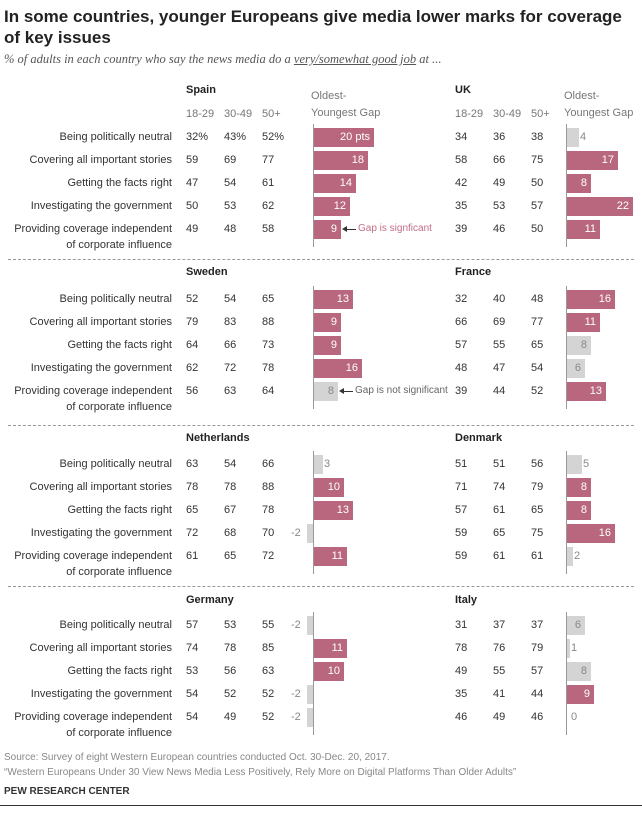 This screenshot has width=642, height=815. I want to click on column-header: 50+, so click(540, 114).